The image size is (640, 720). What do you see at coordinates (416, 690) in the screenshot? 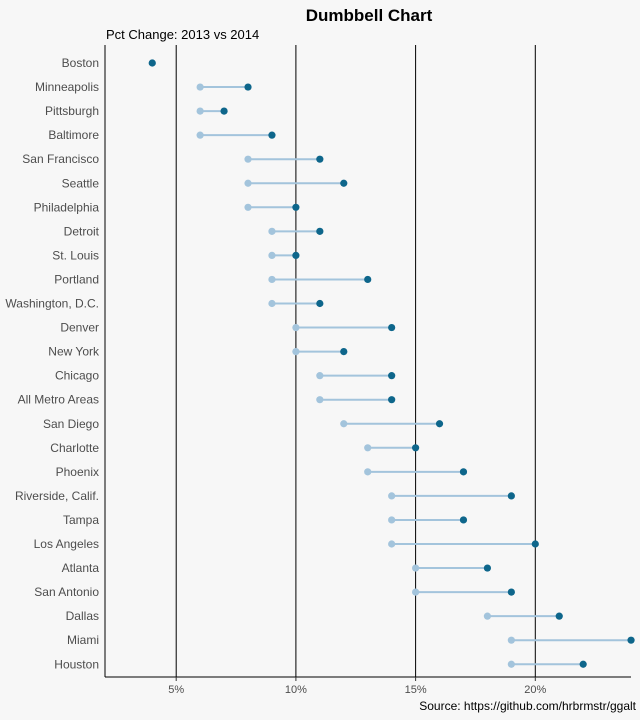
I see `x-tick-label: 15%` at bounding box center [416, 690].